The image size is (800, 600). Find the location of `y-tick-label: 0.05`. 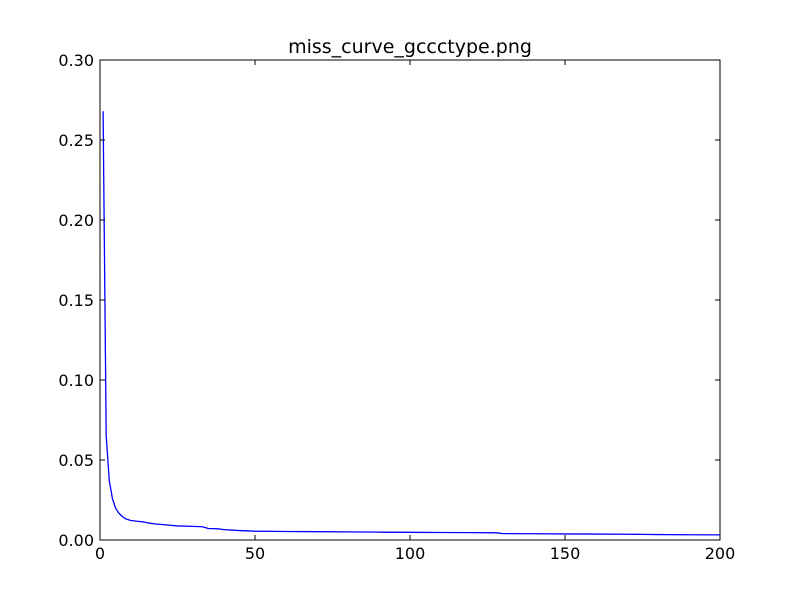

y-tick-label: 0.05 is located at coordinates (76, 460).